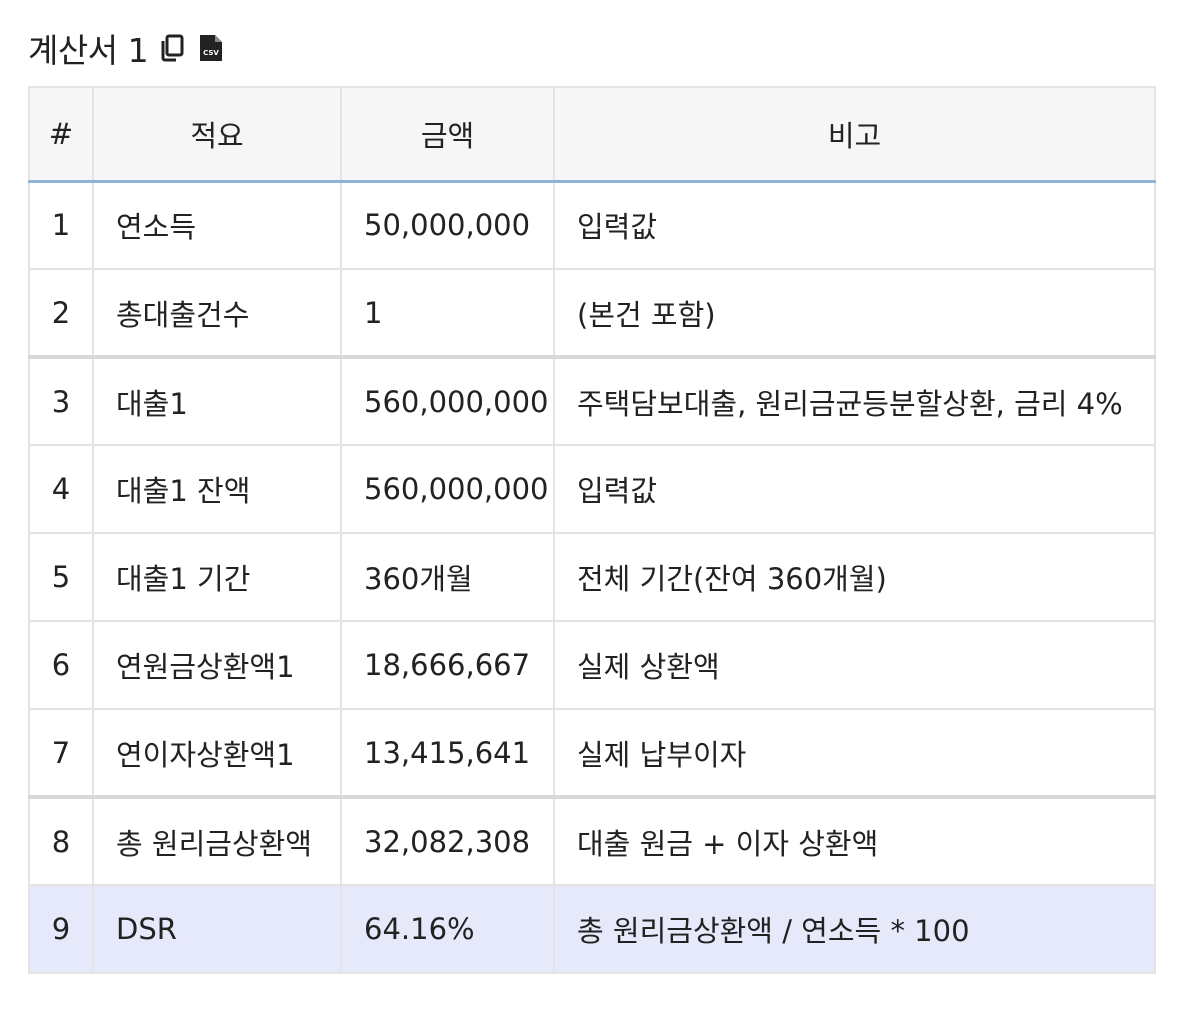 Image resolution: width=1200 pixels, height=1035 pixels. I want to click on row-number: 2, so click(61, 313).